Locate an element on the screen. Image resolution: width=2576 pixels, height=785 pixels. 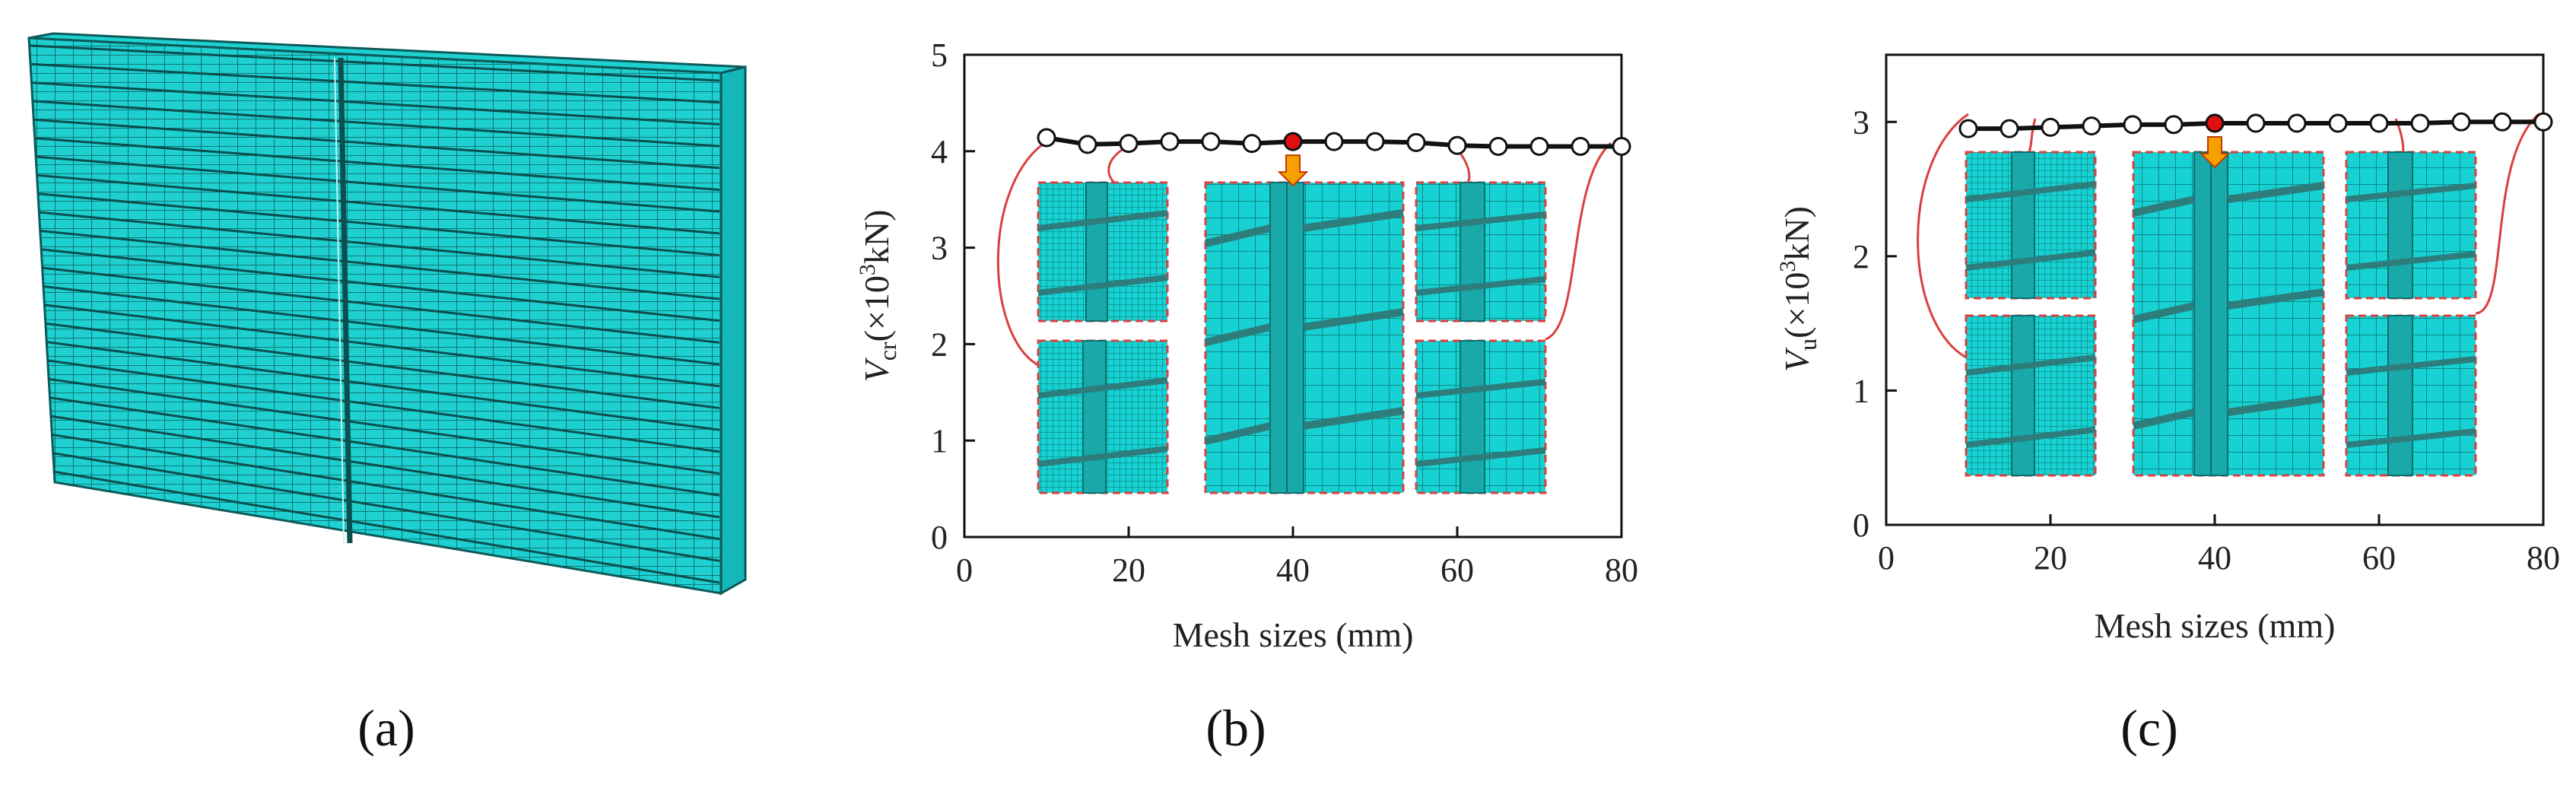
inset-c-70mm-bottom is located at coordinates (2411, 395).